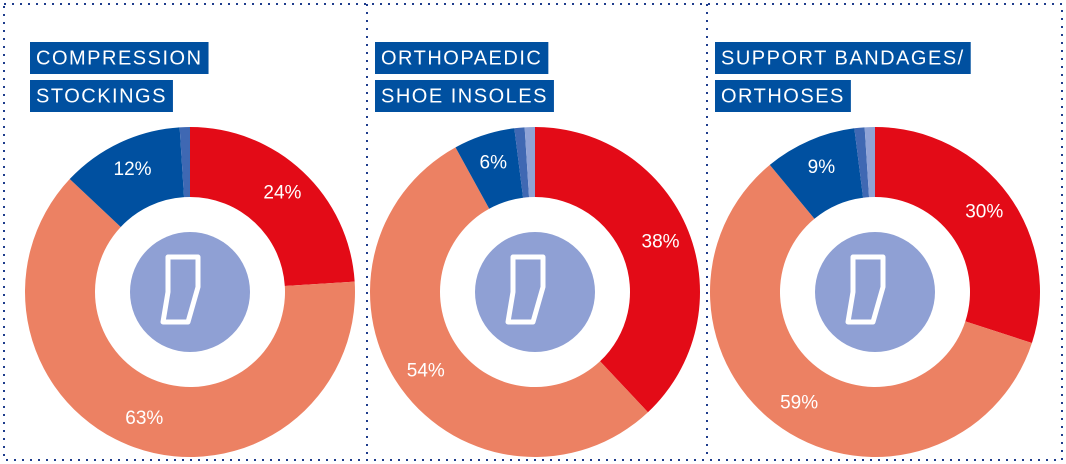 The height and width of the screenshot is (464, 1066). I want to click on chart-title: SUPPORT BANDAGES/, so click(843, 58).